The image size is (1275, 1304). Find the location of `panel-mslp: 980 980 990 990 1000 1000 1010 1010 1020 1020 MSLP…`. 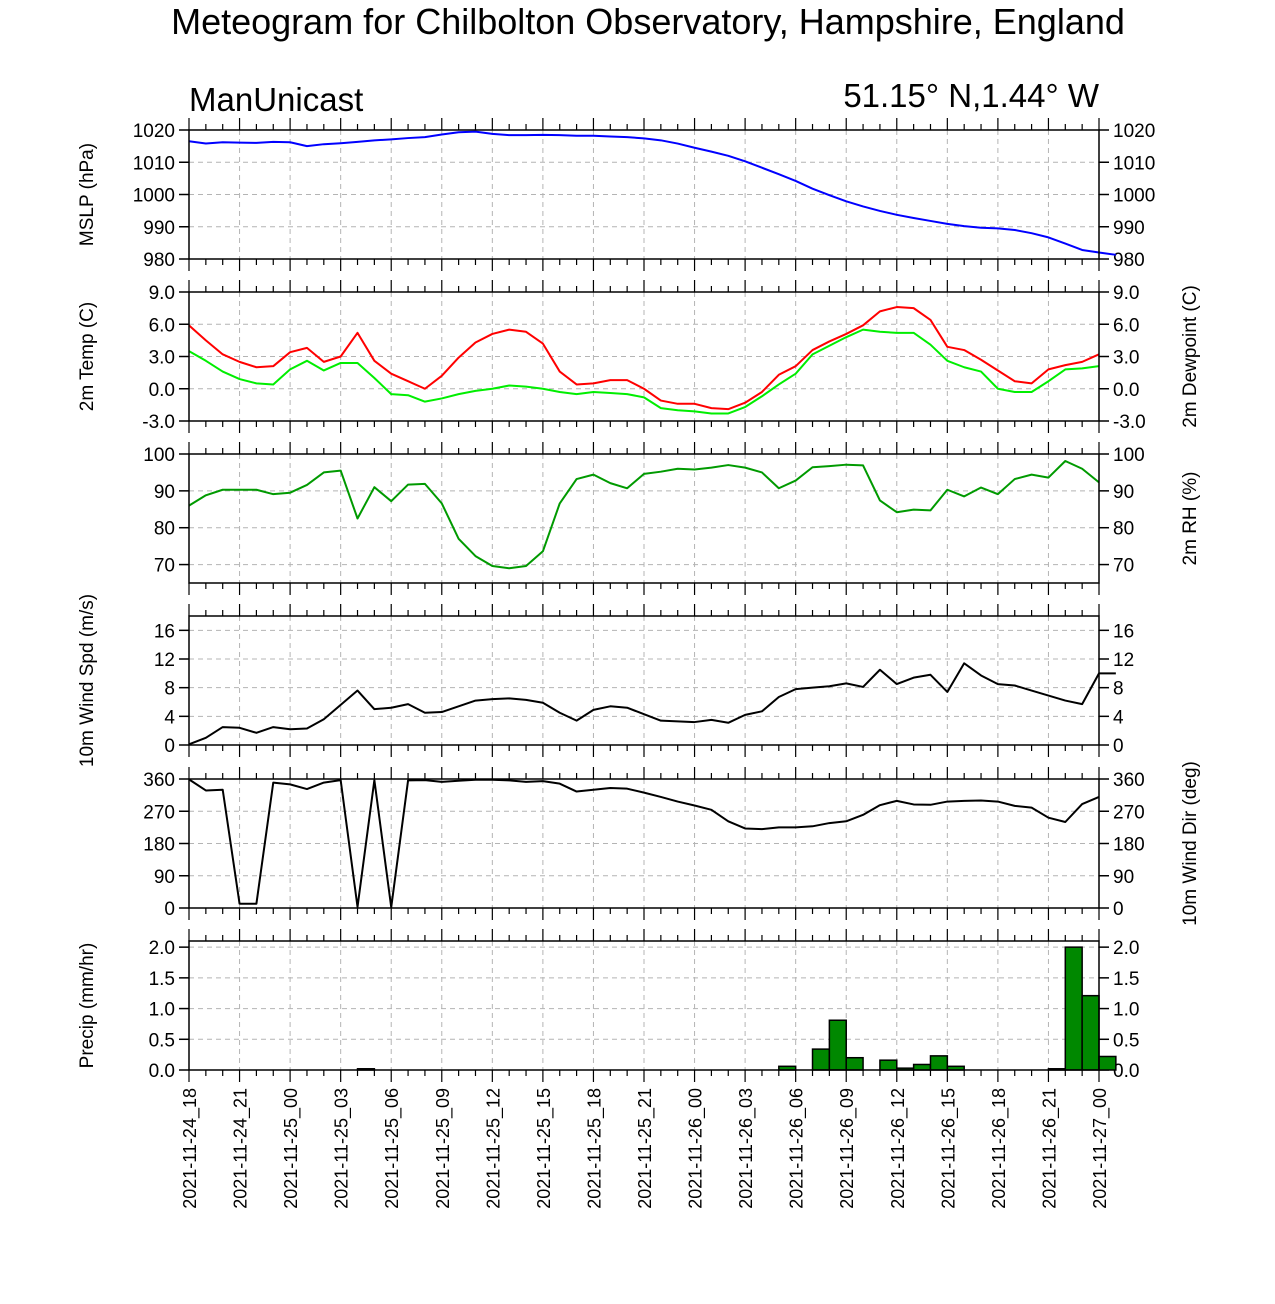

panel-mslp: 980 980 990 990 1000 1000 1010 1010 1020 1020 MSLP… is located at coordinates (616, 194).